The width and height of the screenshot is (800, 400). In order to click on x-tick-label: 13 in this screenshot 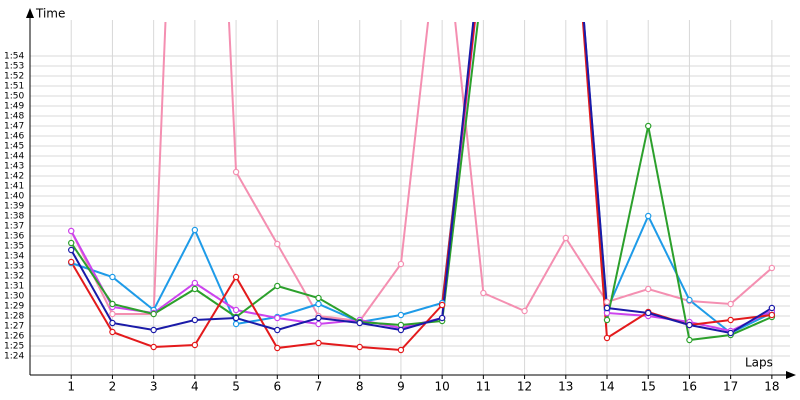, I will do `click(565, 387)`.